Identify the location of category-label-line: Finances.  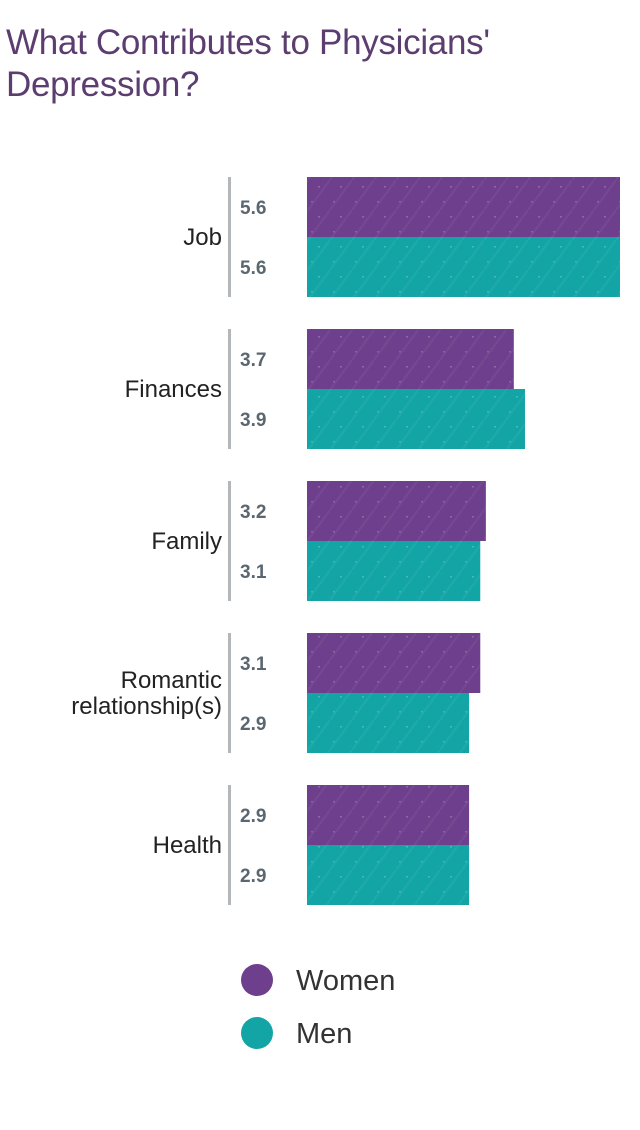
(173, 389).